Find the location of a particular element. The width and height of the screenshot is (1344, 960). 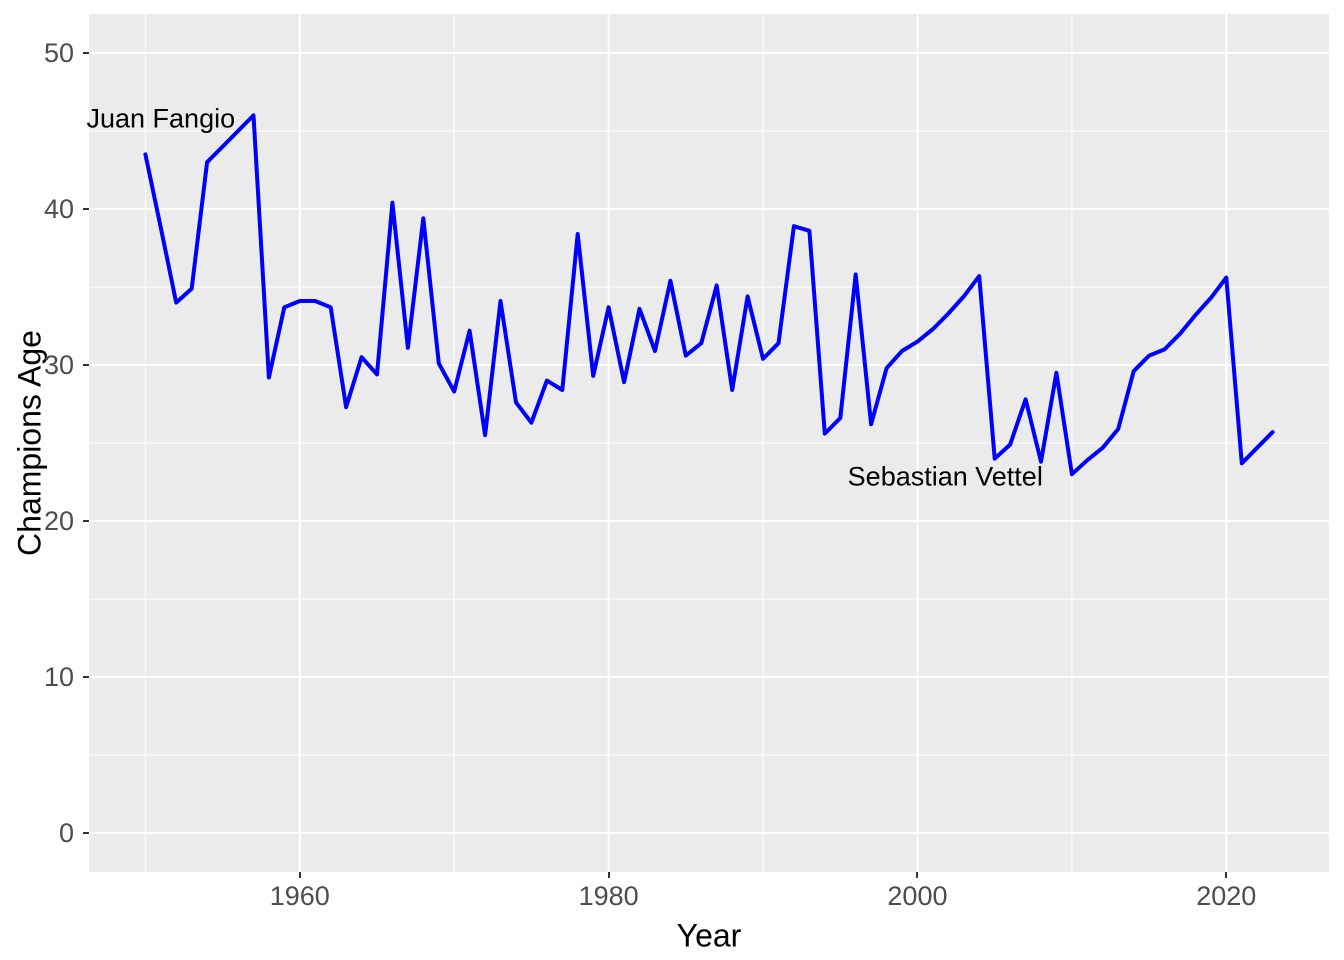

annotation-juan-fangio: Juan Fangio is located at coordinates (161, 118).